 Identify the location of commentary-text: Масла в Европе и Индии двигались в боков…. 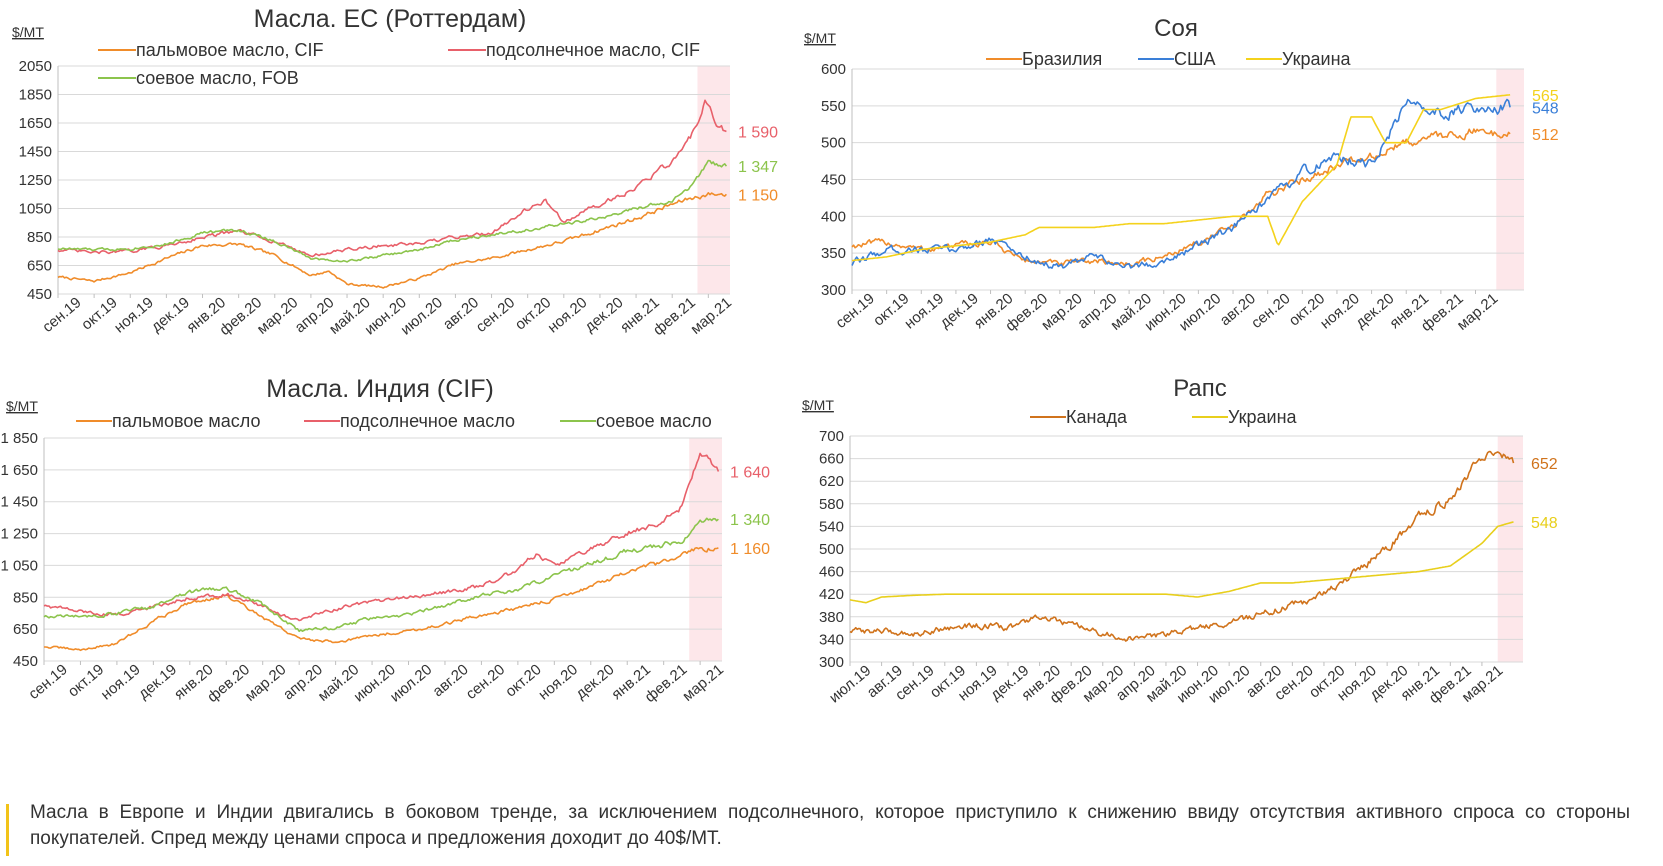
(830, 825).